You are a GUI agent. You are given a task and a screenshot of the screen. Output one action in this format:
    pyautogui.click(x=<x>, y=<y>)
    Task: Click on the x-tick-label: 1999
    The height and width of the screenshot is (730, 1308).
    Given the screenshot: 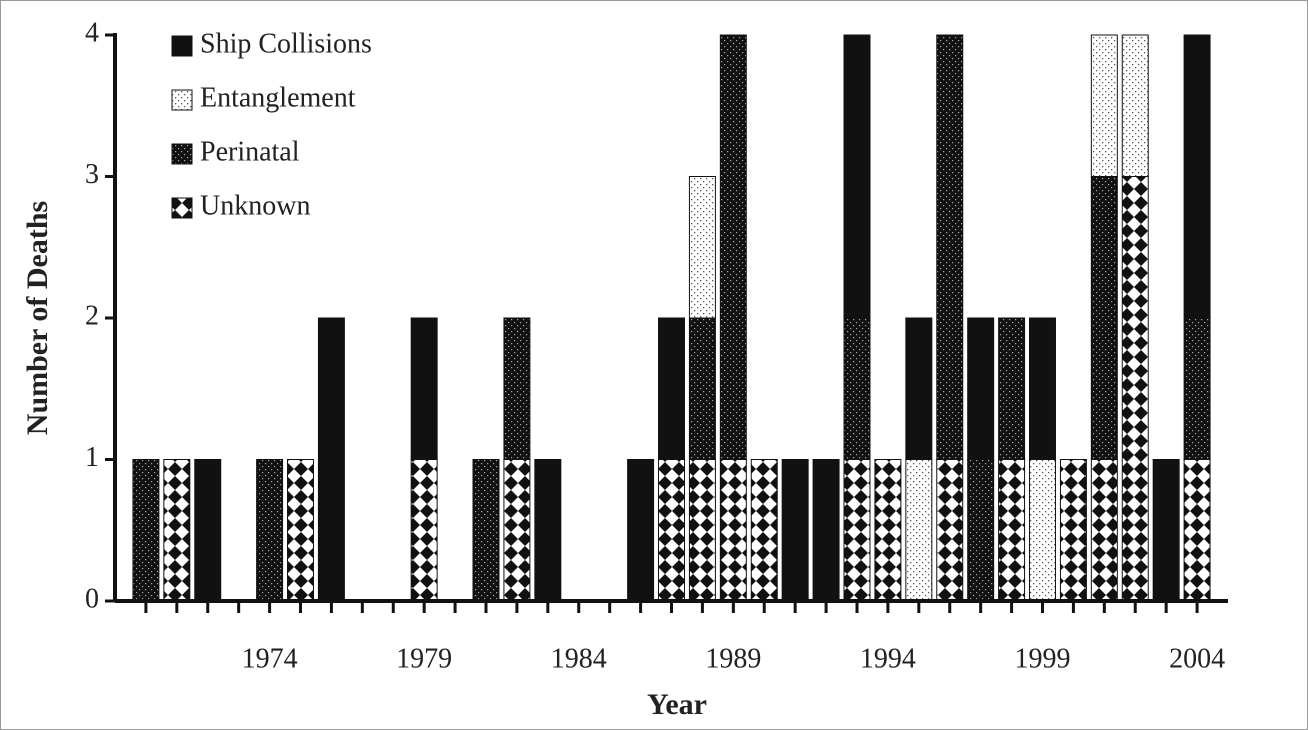 What is the action you would take?
    pyautogui.click(x=1043, y=658)
    